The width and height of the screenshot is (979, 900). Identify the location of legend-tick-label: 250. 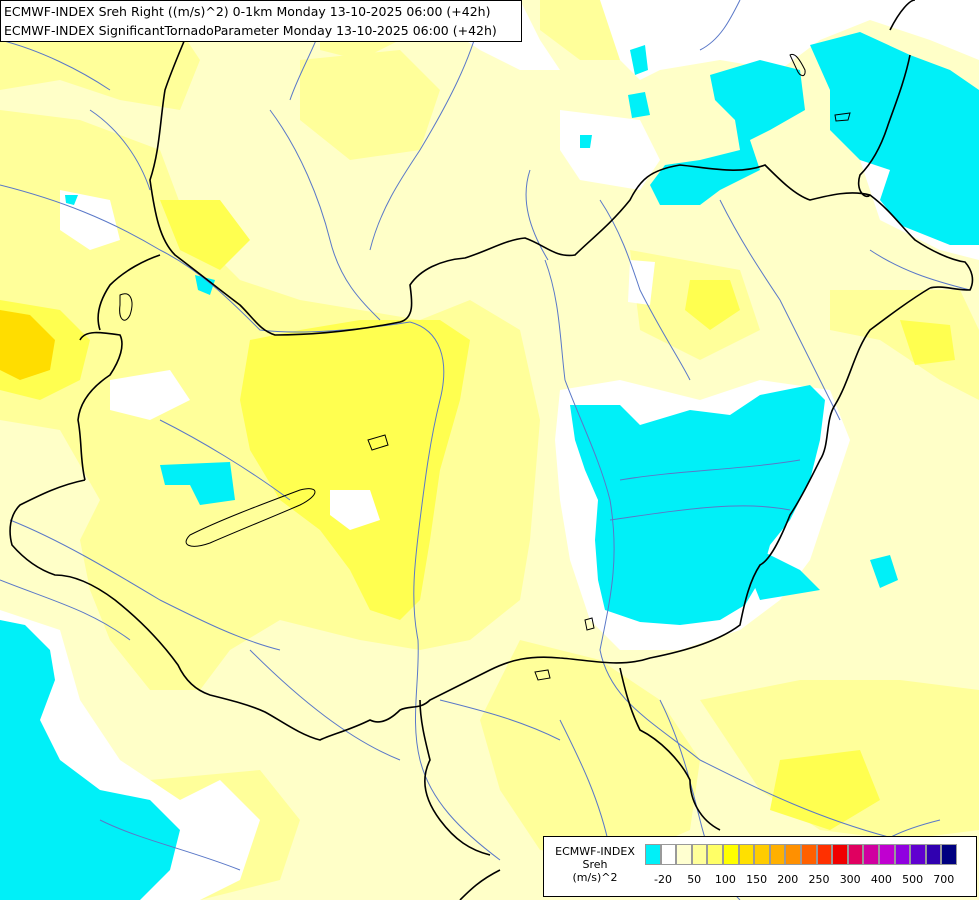
(819, 879).